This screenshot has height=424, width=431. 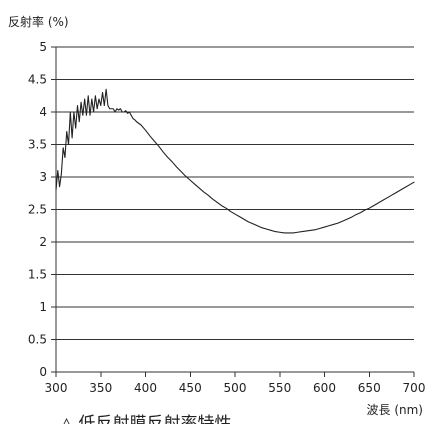 I want to click on y-tick-label-4: 2, so click(x=43, y=242).